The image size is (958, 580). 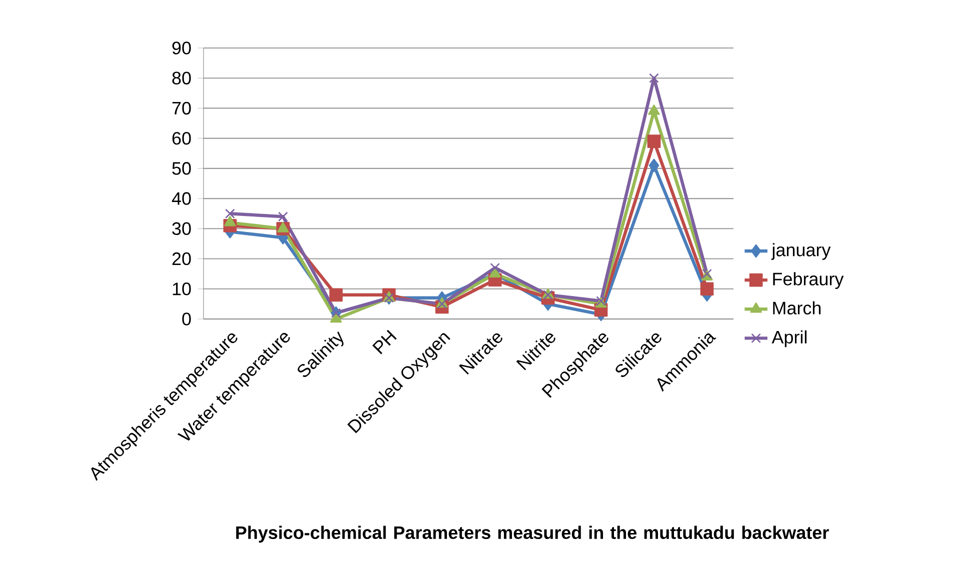 What do you see at coordinates (181, 138) in the screenshot?
I see `y-tick-label: 60` at bounding box center [181, 138].